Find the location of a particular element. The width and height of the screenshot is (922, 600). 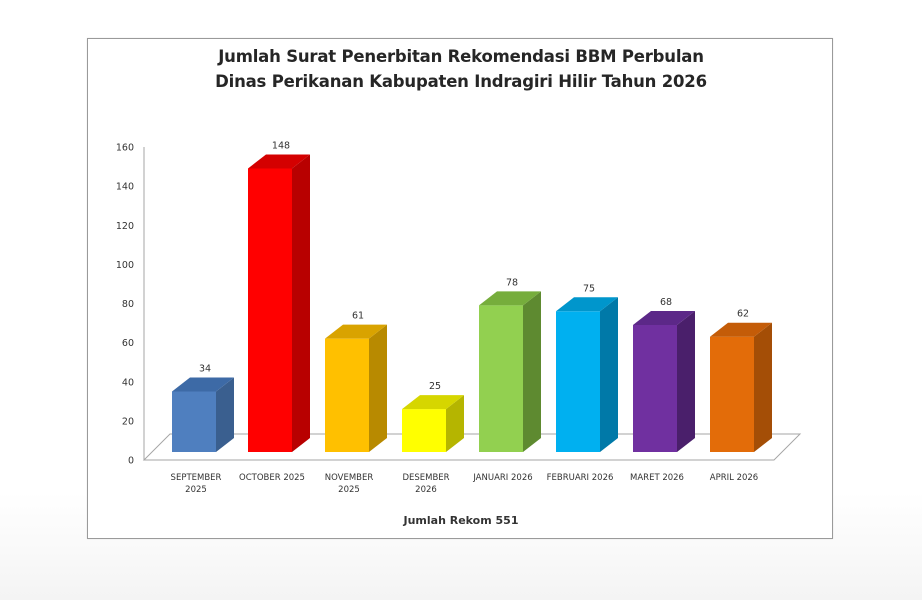

x-category-label: DESEMBER is located at coordinates (425, 478).